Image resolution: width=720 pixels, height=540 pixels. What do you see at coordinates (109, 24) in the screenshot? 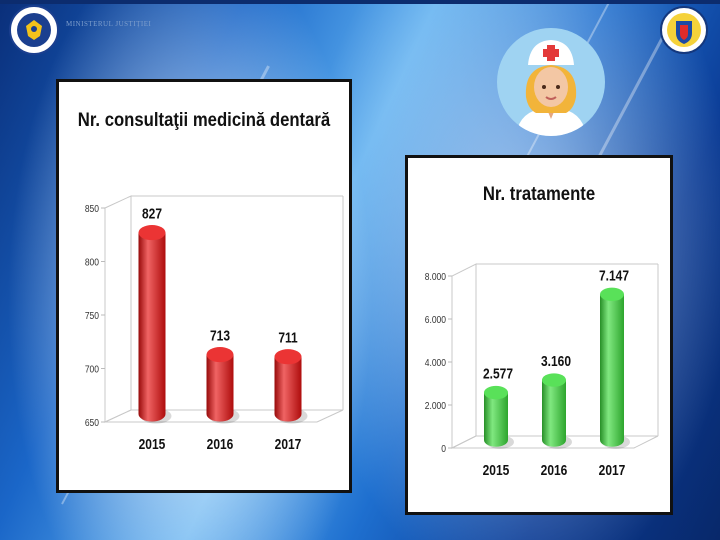
I see `ministry-text: Ministerul Justiției` at bounding box center [109, 24].